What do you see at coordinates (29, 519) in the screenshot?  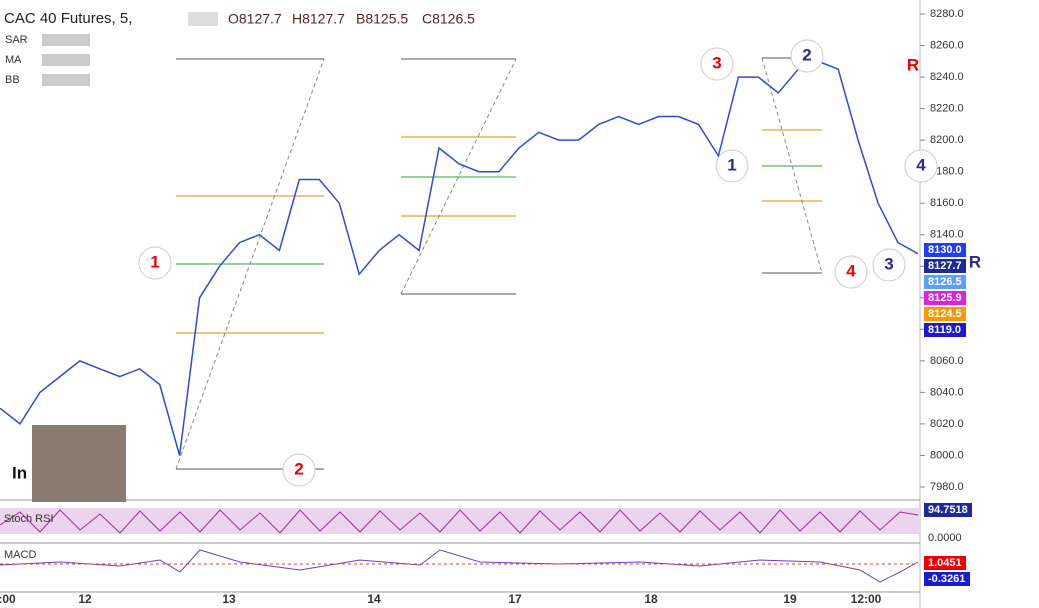 I see `stoch-name: Stoch RSI` at bounding box center [29, 519].